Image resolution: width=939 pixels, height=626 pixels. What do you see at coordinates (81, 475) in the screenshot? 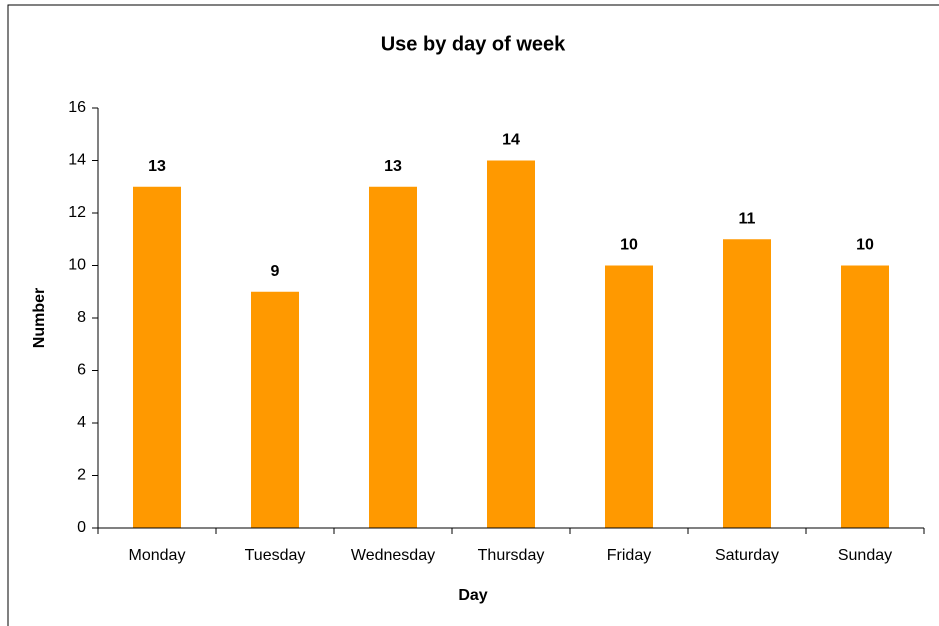
I see `y-tick-label: 2` at bounding box center [81, 475].